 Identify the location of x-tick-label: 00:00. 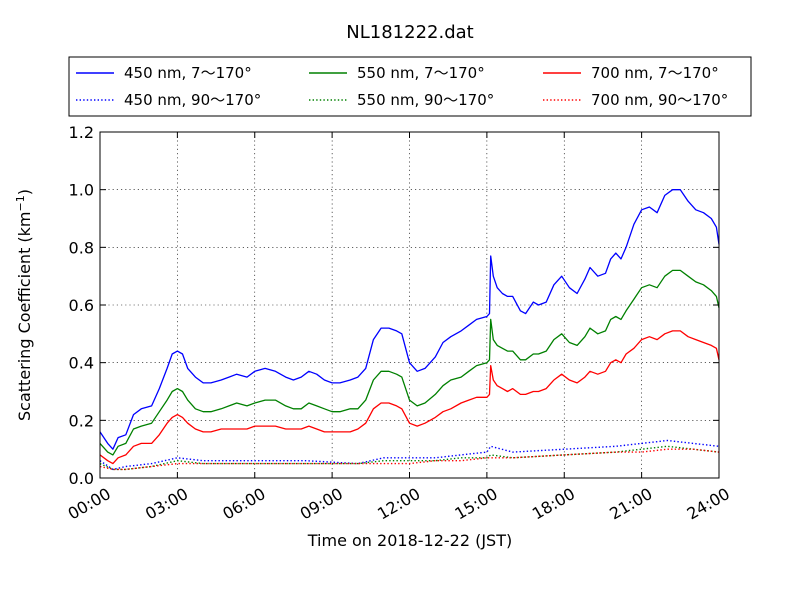
(89, 504).